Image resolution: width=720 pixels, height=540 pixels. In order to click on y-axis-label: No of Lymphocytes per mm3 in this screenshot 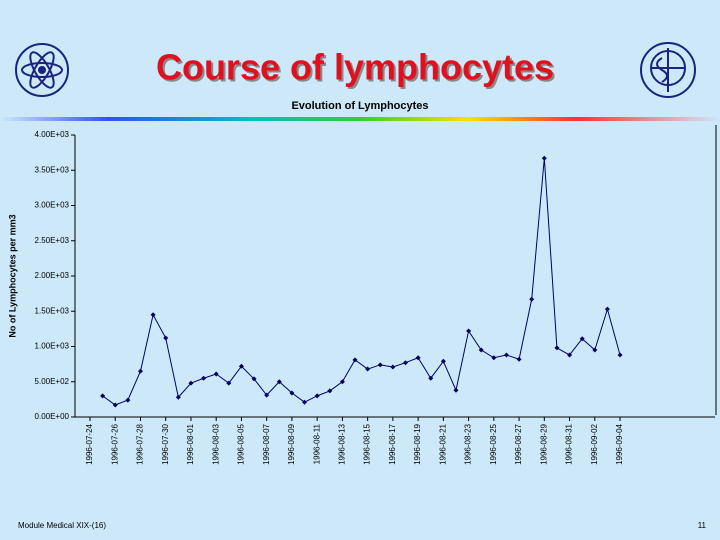, I will do `click(12, 275)`.